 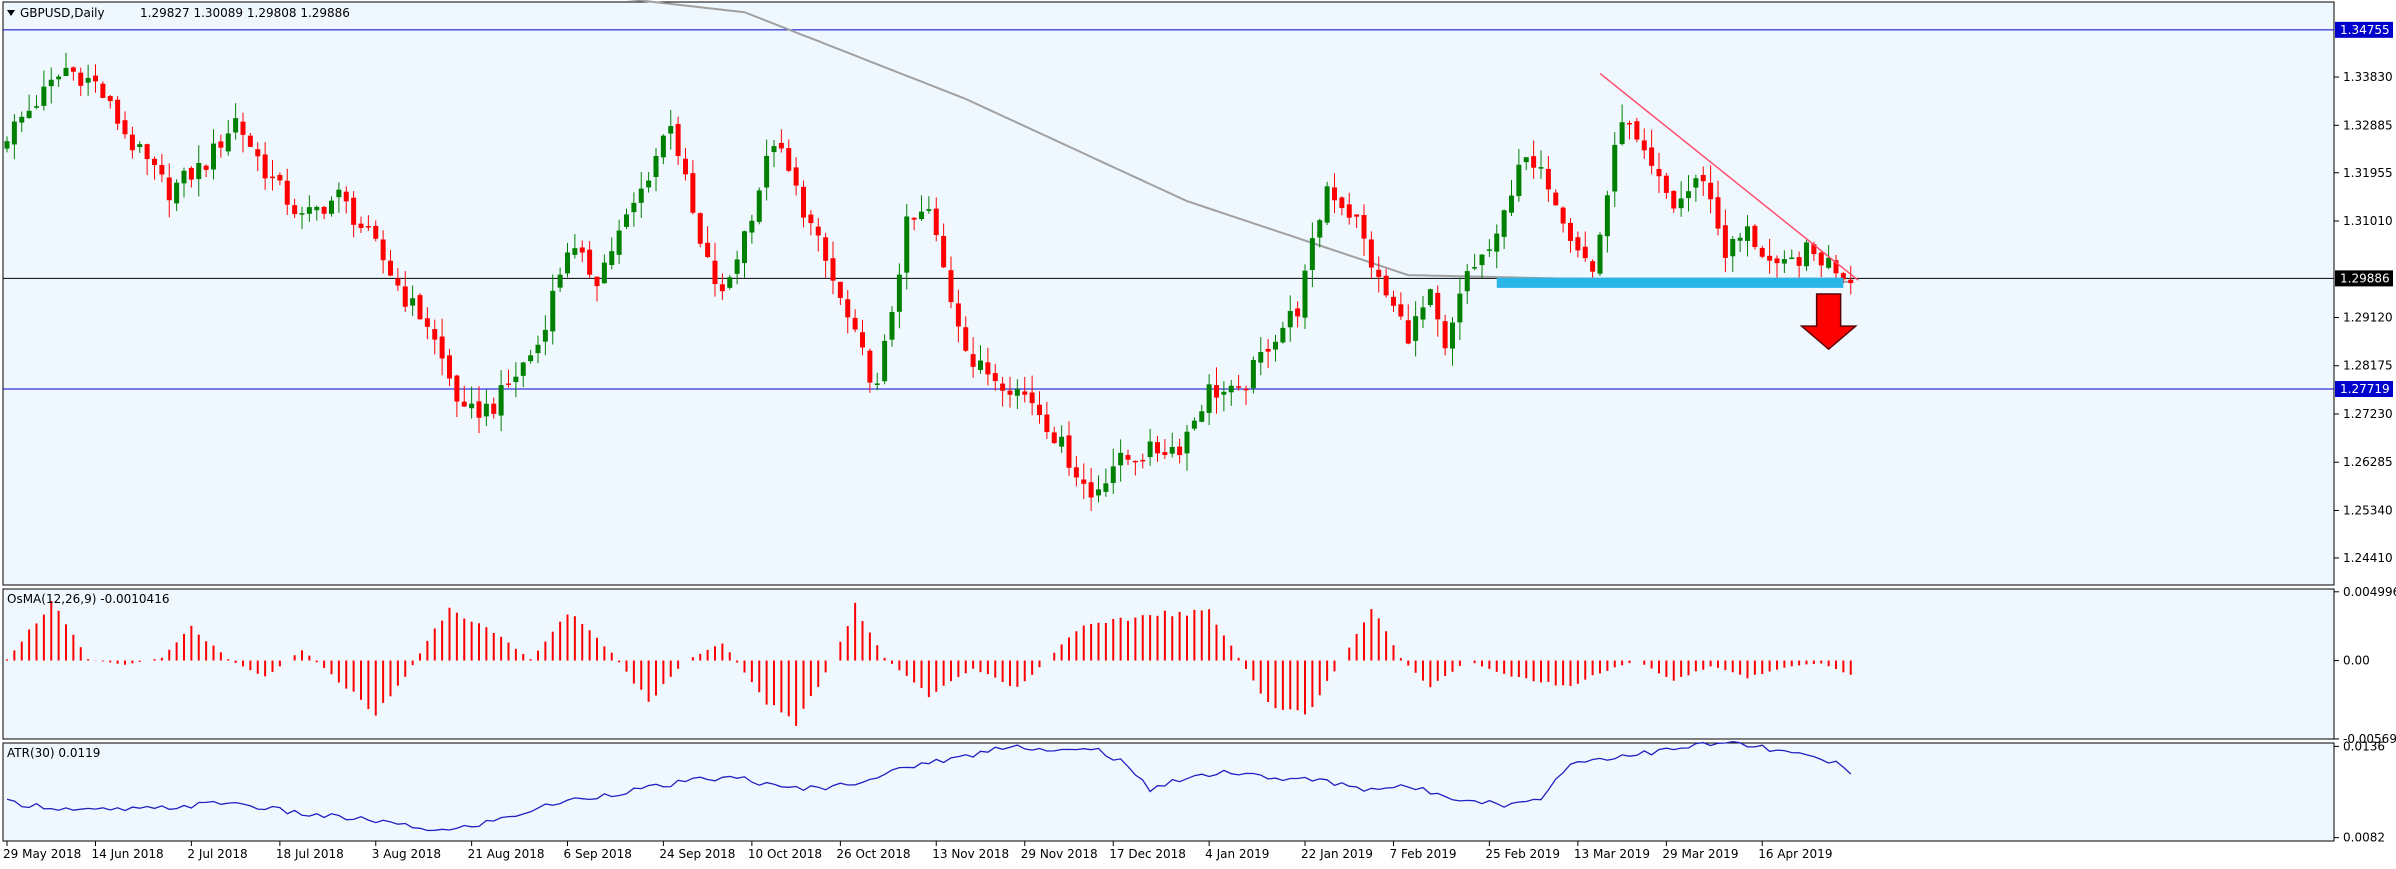 What do you see at coordinates (128, 854) in the screenshot?
I see `date-tick-label: 14 Jun 2018` at bounding box center [128, 854].